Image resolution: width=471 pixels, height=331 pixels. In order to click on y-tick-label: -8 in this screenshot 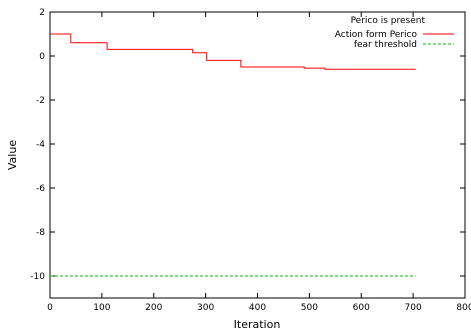, I will do `click(40, 233)`.